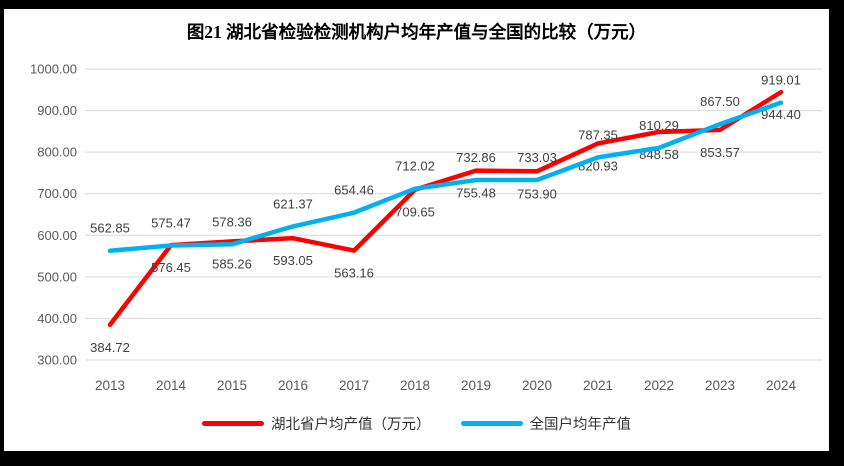 This screenshot has height=466, width=844. Describe the element at coordinates (171, 267) in the screenshot. I see `data-label: 576.45` at that location.